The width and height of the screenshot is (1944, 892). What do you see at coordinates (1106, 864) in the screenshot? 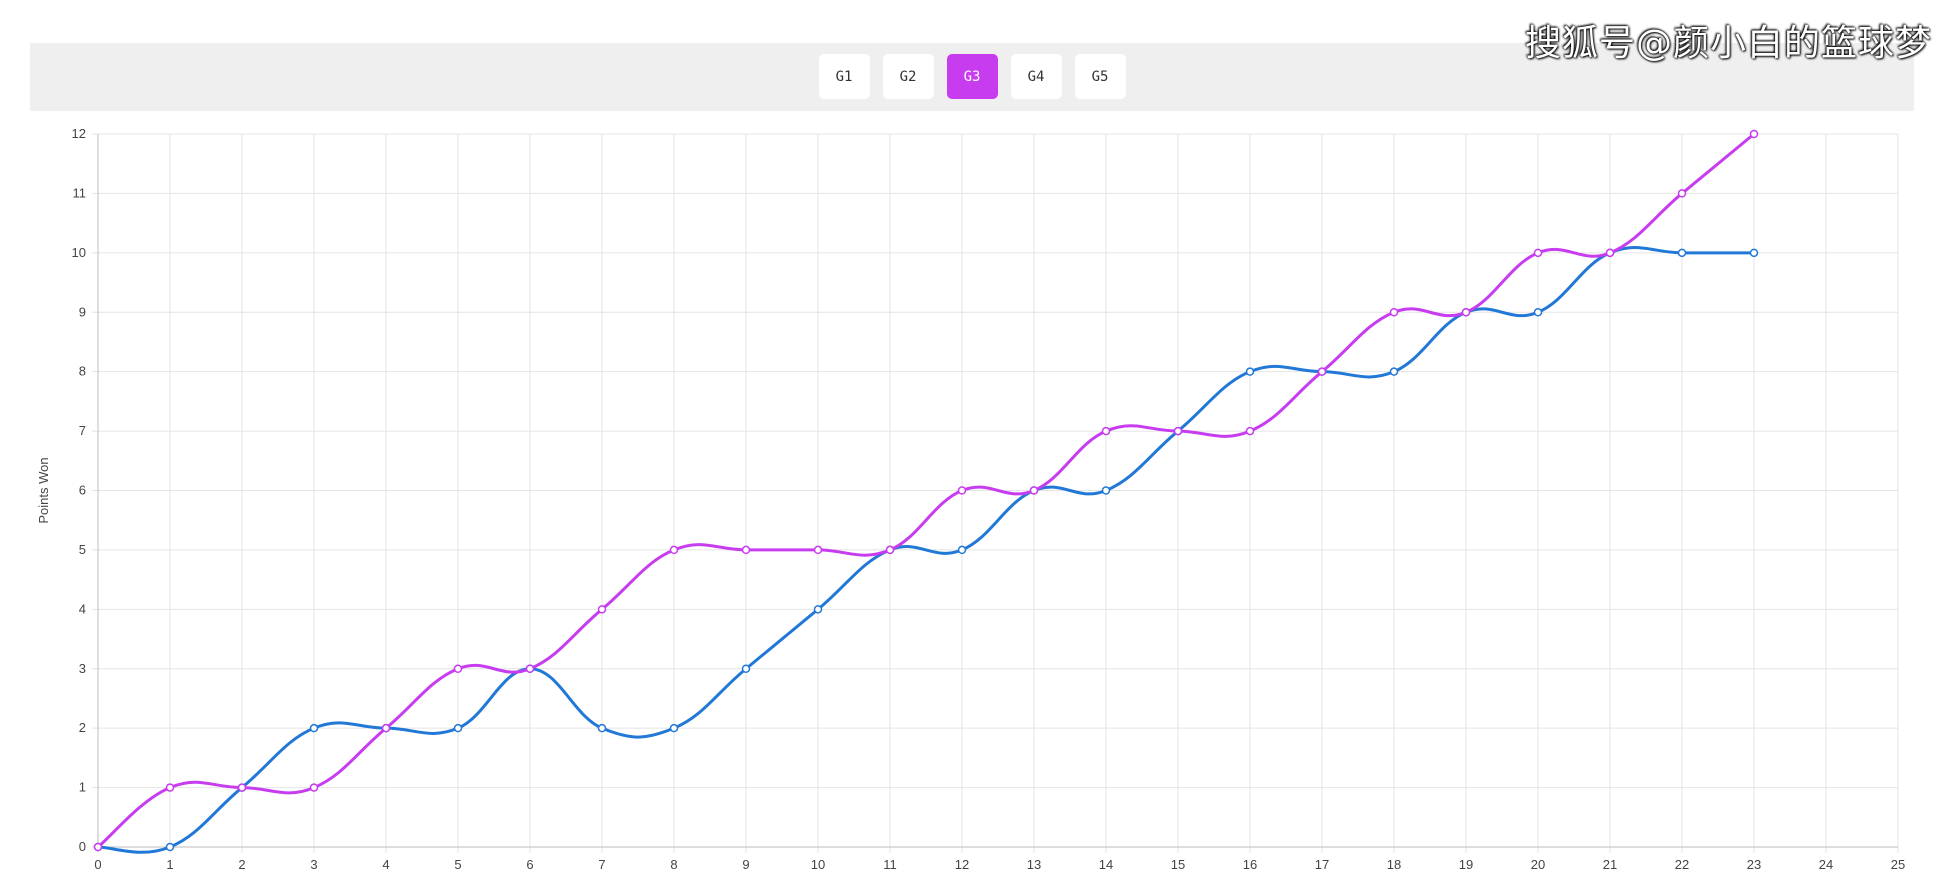
I see `x-tick-label: 14` at bounding box center [1106, 864].